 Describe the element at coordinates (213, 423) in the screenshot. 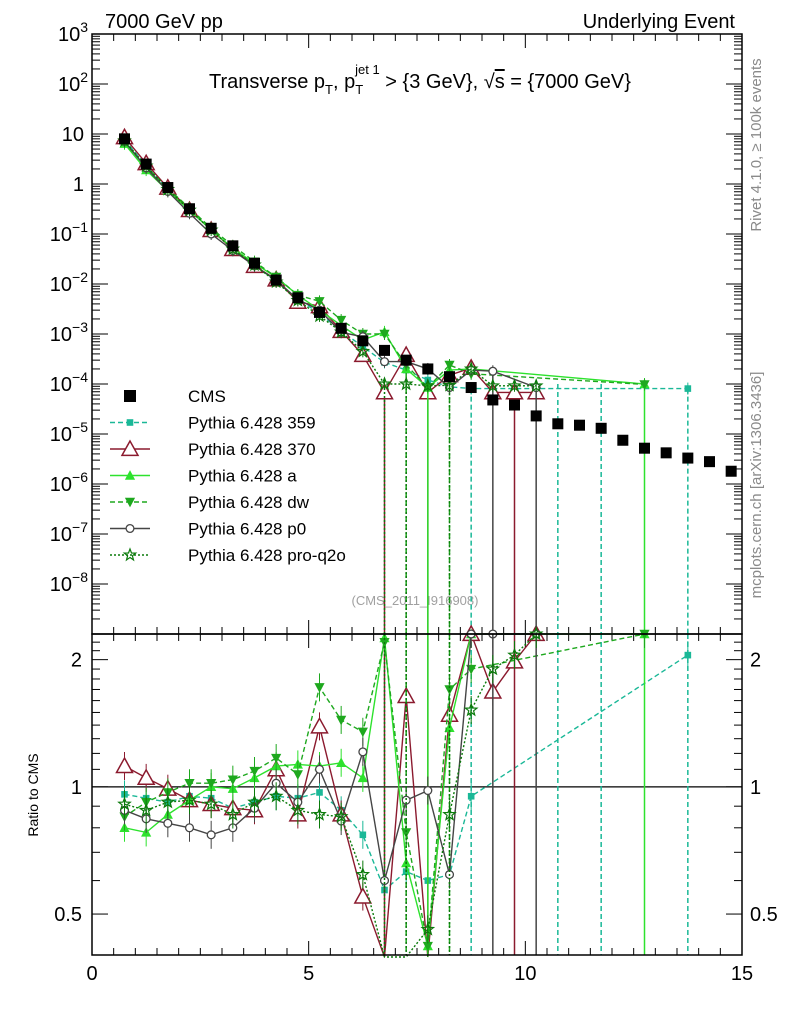

I see `legend-entry: Pythia 6.428 359` at that location.